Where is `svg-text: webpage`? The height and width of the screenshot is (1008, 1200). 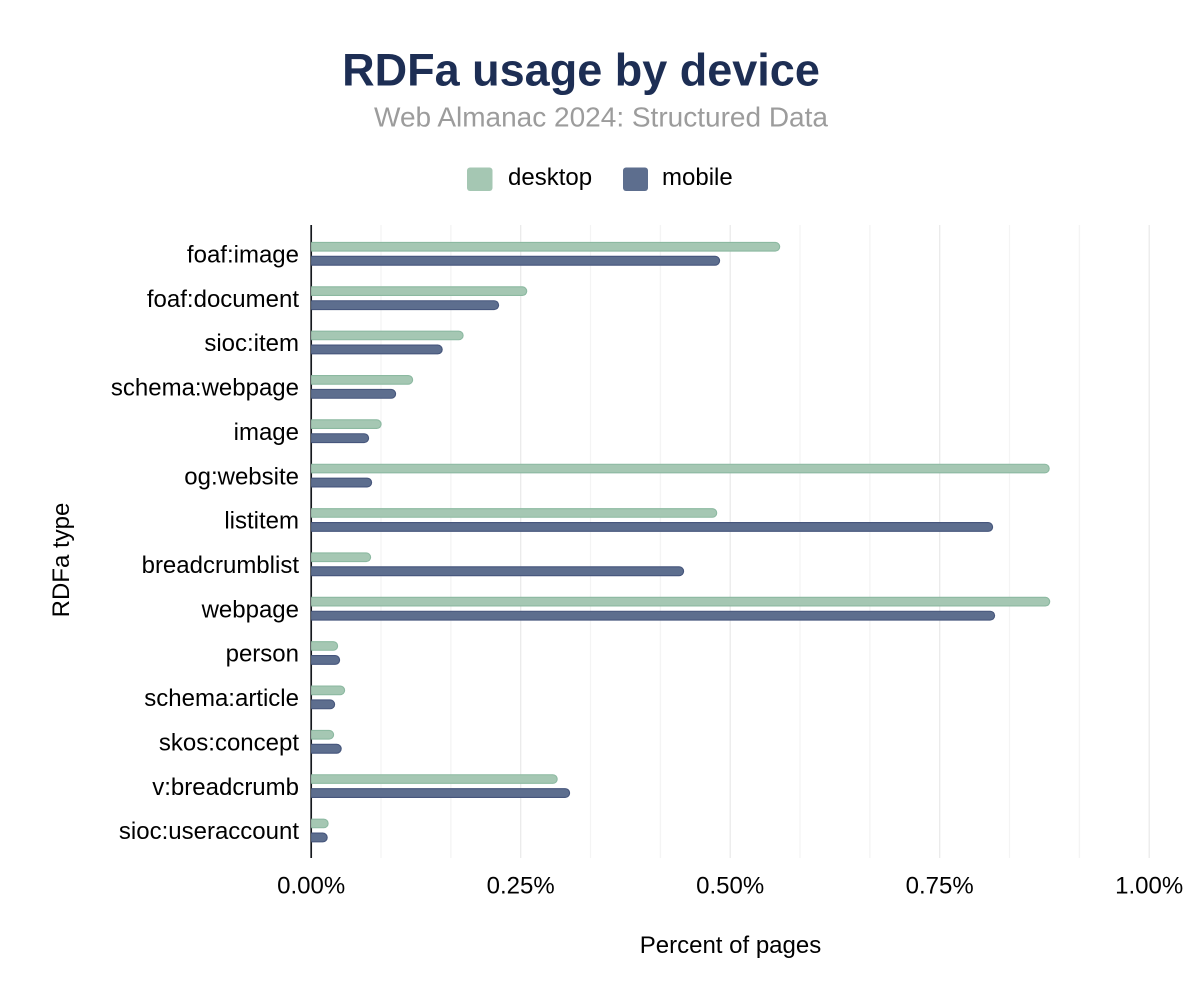
svg-text: webpage is located at coordinates (250, 609).